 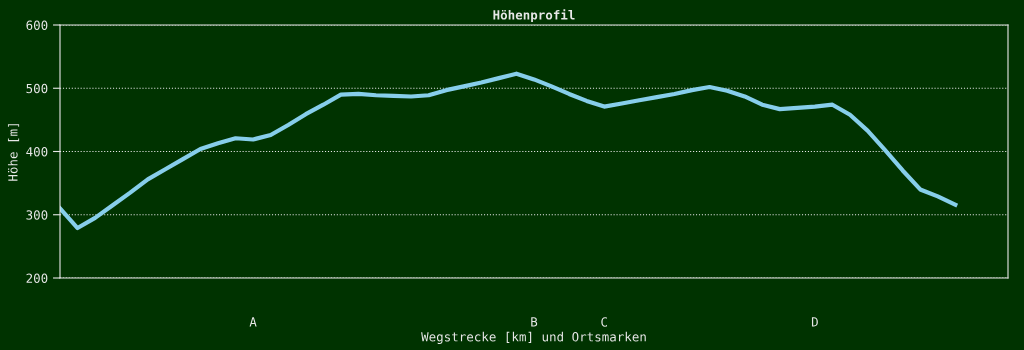 What do you see at coordinates (814, 322) in the screenshot?
I see `x-tick-label: D` at bounding box center [814, 322].